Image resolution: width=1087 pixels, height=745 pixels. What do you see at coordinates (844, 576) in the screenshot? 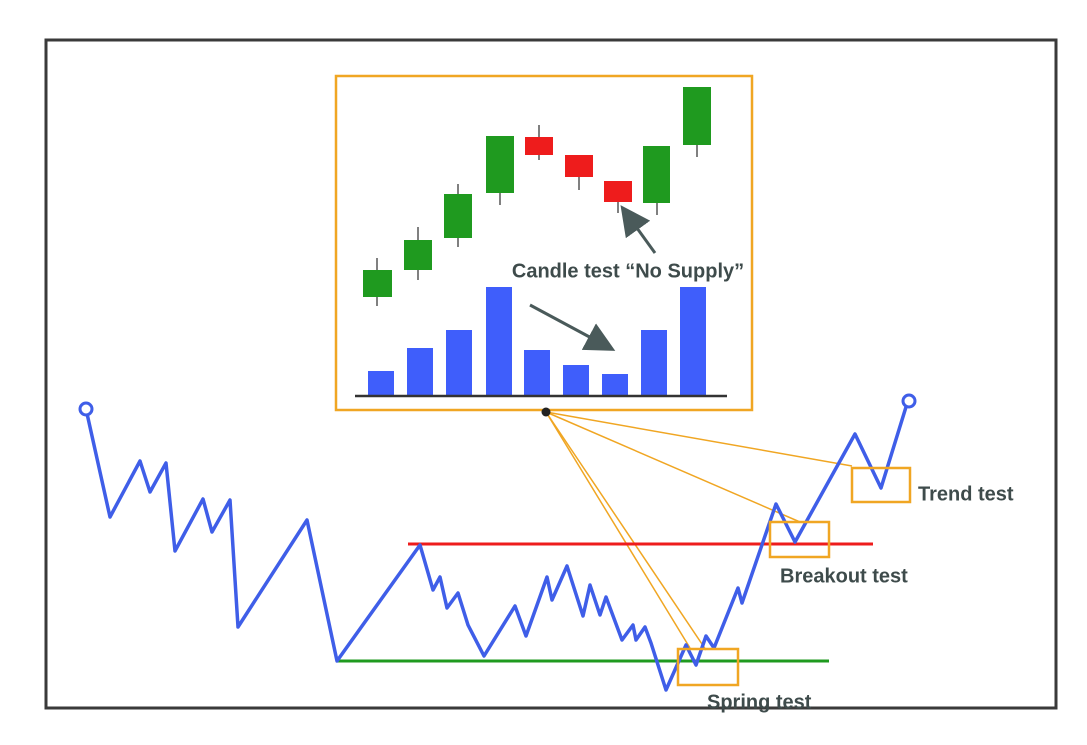
I see `test-label: Breakout test` at bounding box center [844, 576].